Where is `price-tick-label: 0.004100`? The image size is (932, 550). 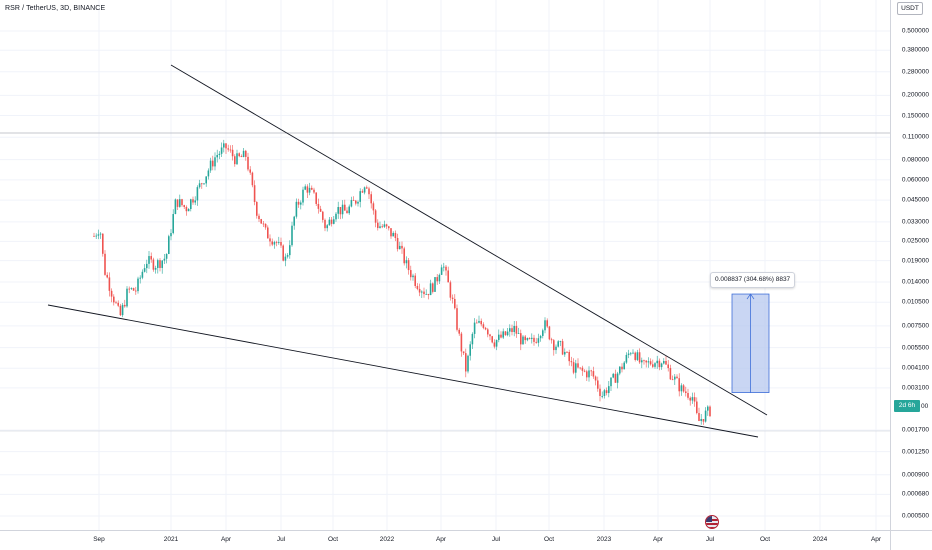
price-tick-label: 0.004100 is located at coordinates (915, 368).